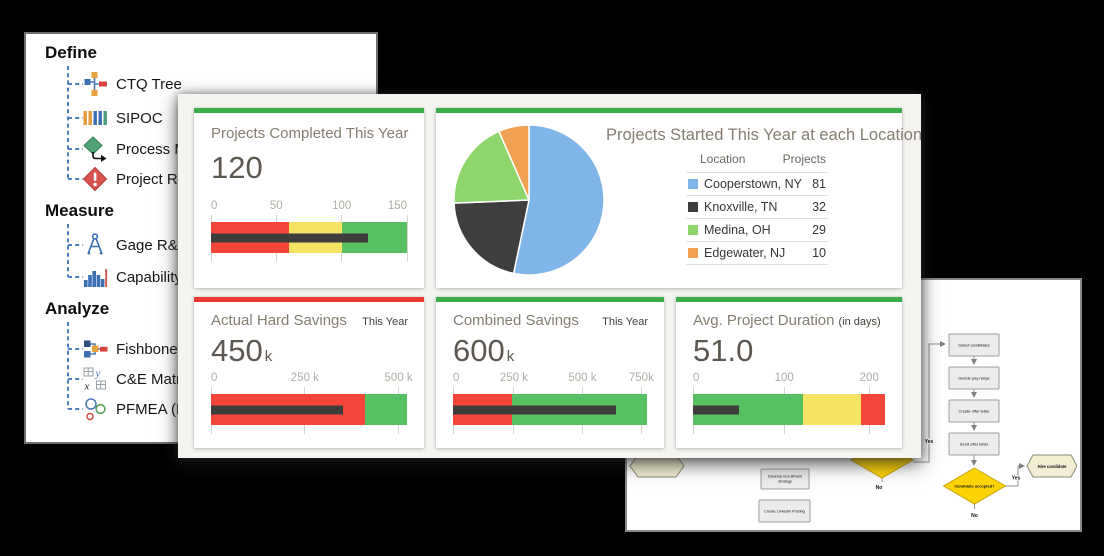 The height and width of the screenshot is (556, 1104). Describe the element at coordinates (95, 179) in the screenshot. I see `project-risk-icon` at that location.